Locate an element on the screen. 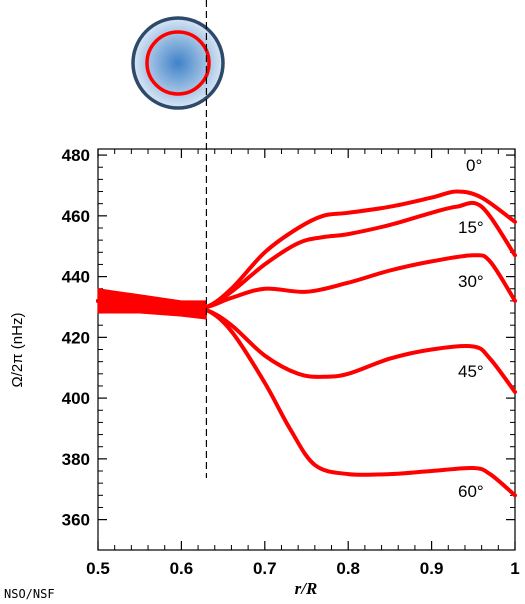 Image resolution: width=525 pixels, height=604 pixels. y-tick-label: 440 is located at coordinates (76, 277).